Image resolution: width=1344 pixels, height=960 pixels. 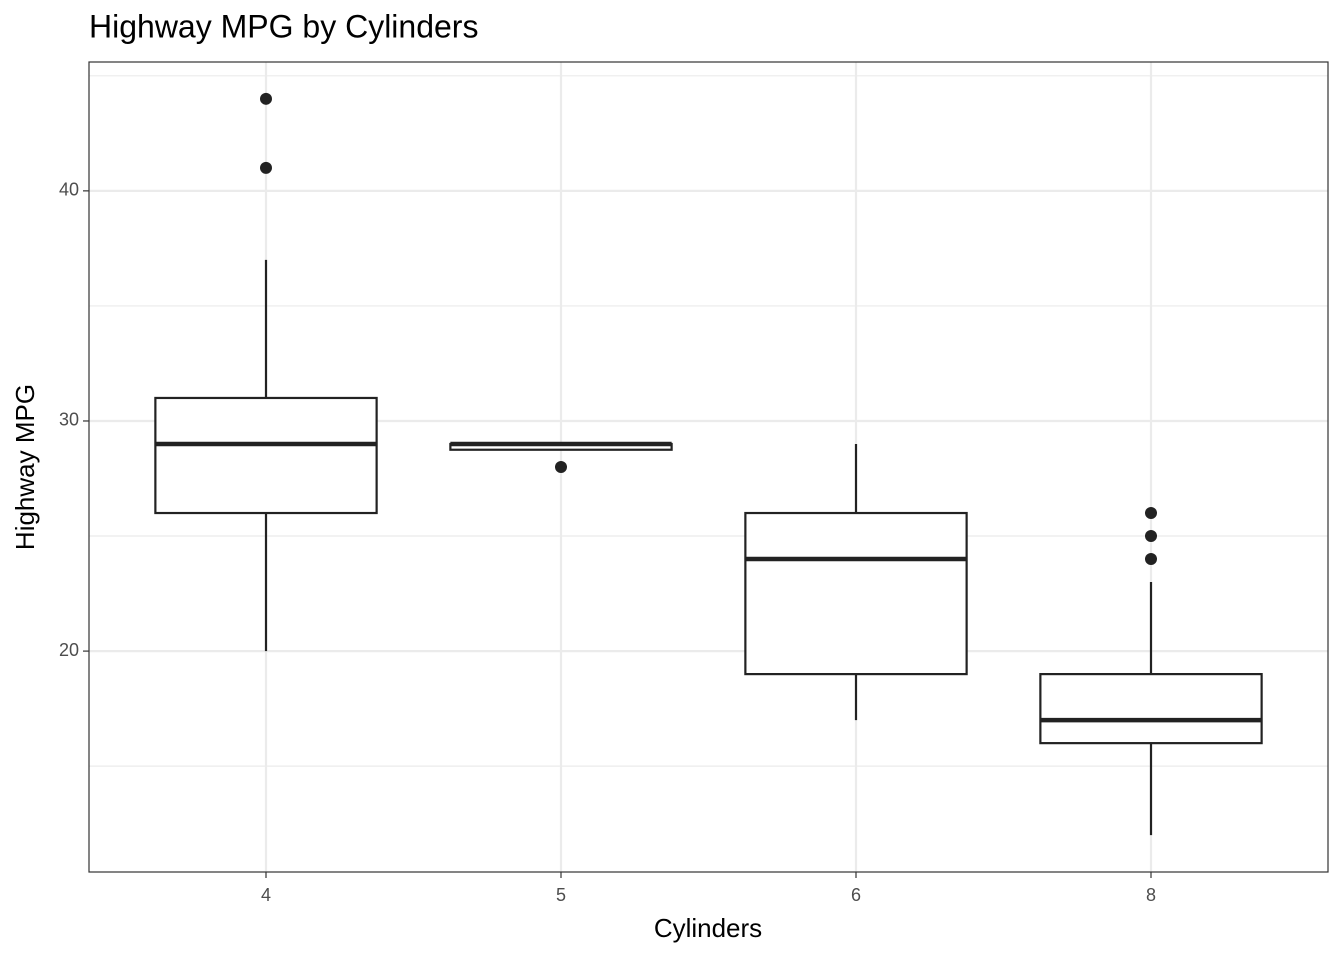 What do you see at coordinates (25, 467) in the screenshot?
I see `y-axis-label: Highway MPG` at bounding box center [25, 467].